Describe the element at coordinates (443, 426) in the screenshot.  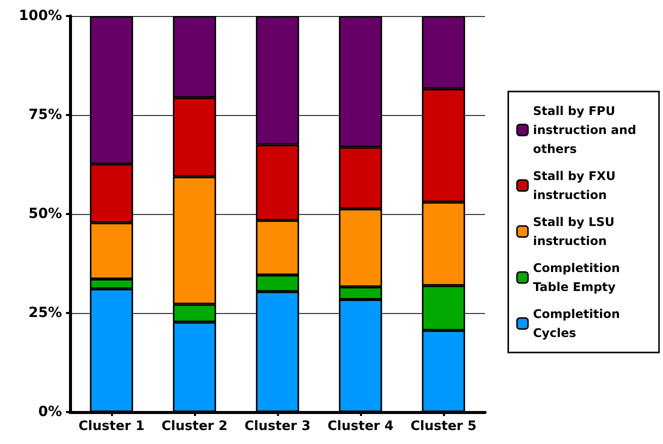
I see `x-tick-label: Cluster 5` at that location.